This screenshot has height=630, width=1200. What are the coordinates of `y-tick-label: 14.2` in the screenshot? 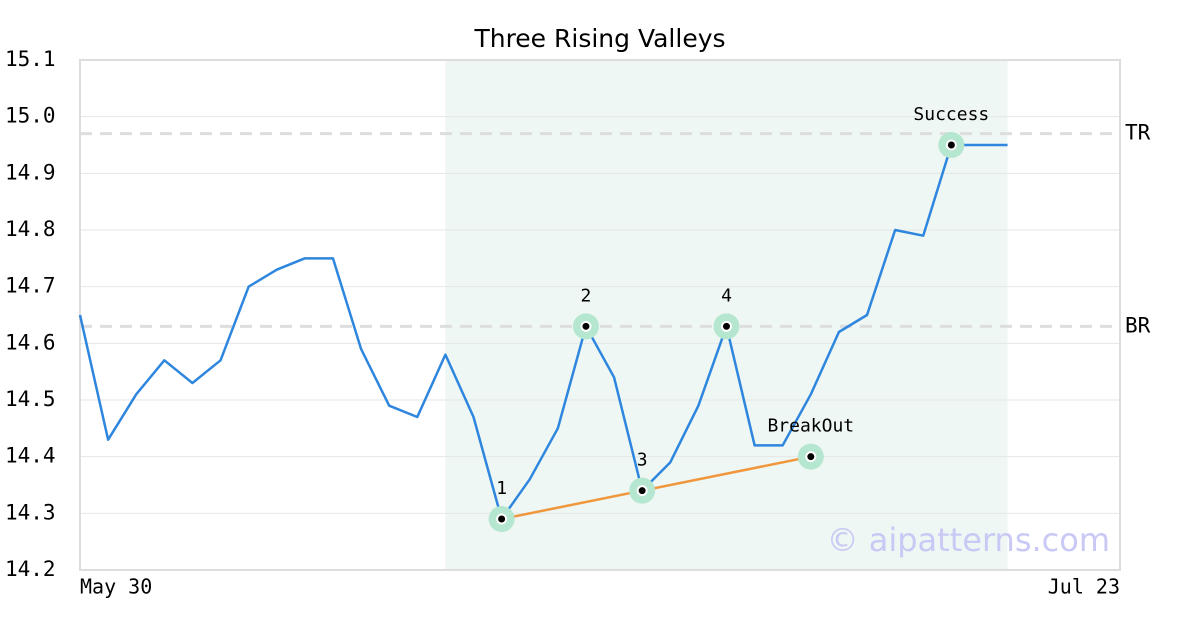 It's located at (30, 569).